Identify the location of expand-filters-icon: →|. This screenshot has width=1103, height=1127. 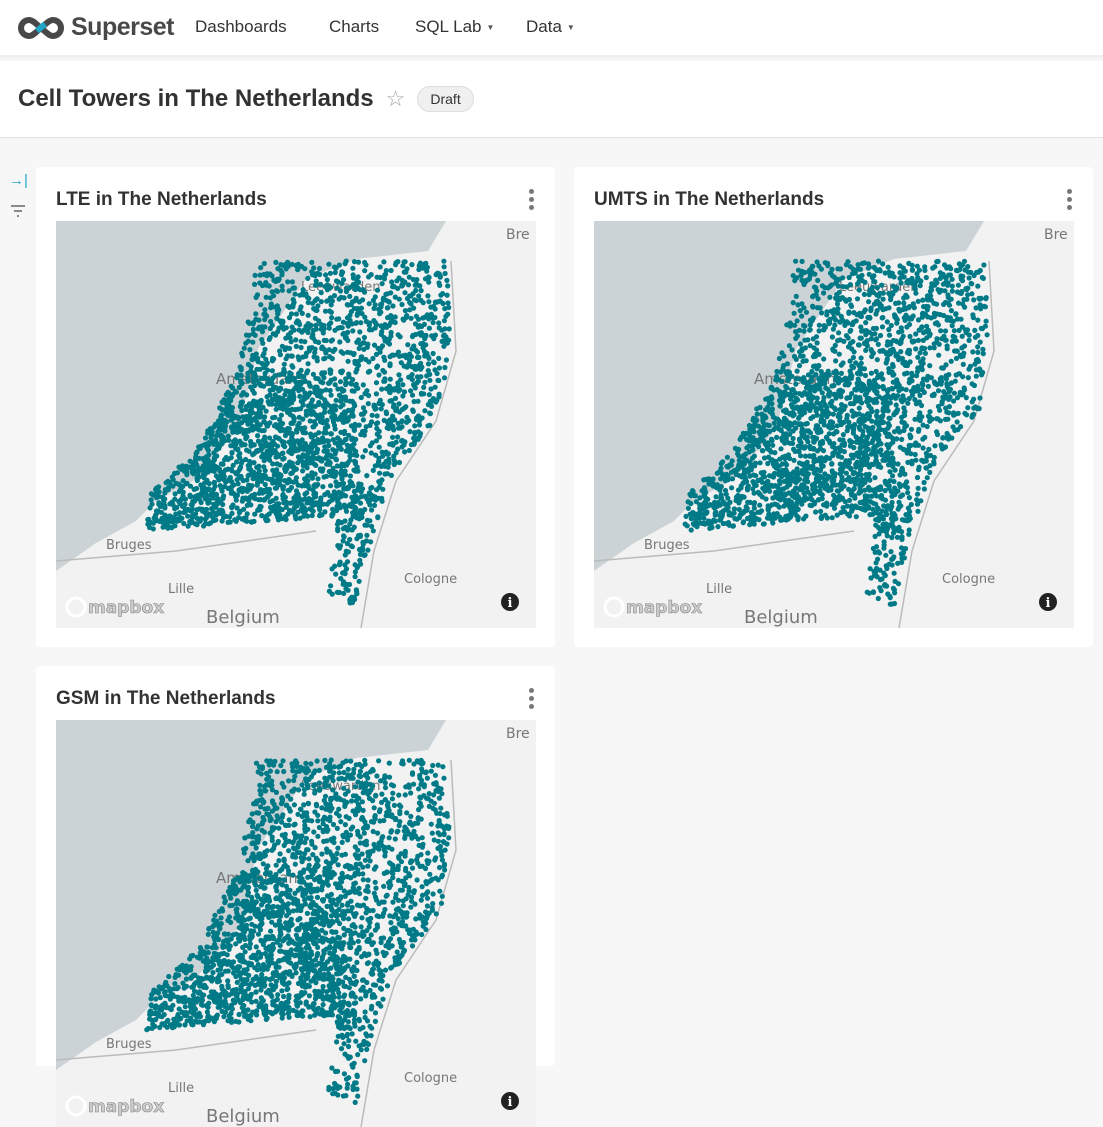
(18, 180).